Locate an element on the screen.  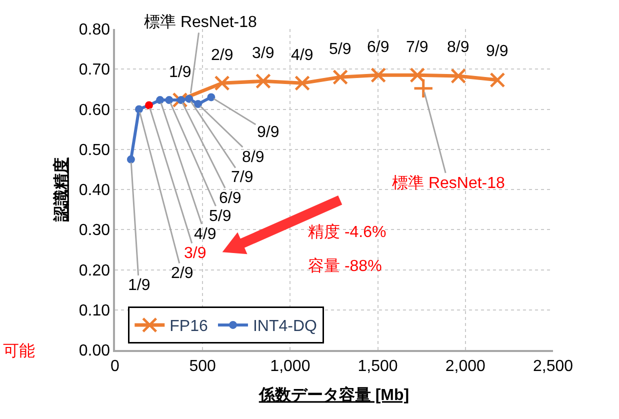
y-tick-label: 0.00 is located at coordinates (94, 351).